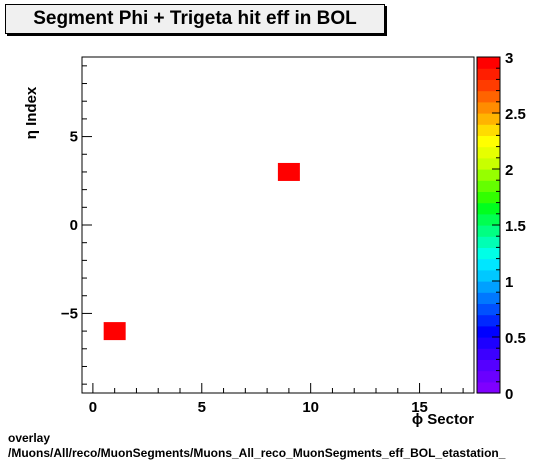 The height and width of the screenshot is (462, 546). What do you see at coordinates (93, 407) in the screenshot?
I see `x-tick-label: 0` at bounding box center [93, 407].